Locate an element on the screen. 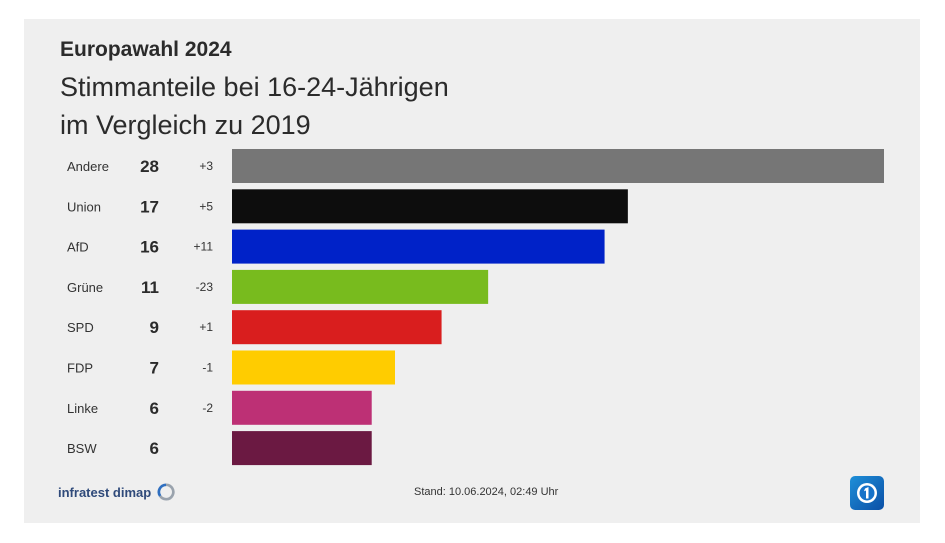 This screenshot has width=945, height=543. change-label-spd: +1 is located at coordinates (206, 327).